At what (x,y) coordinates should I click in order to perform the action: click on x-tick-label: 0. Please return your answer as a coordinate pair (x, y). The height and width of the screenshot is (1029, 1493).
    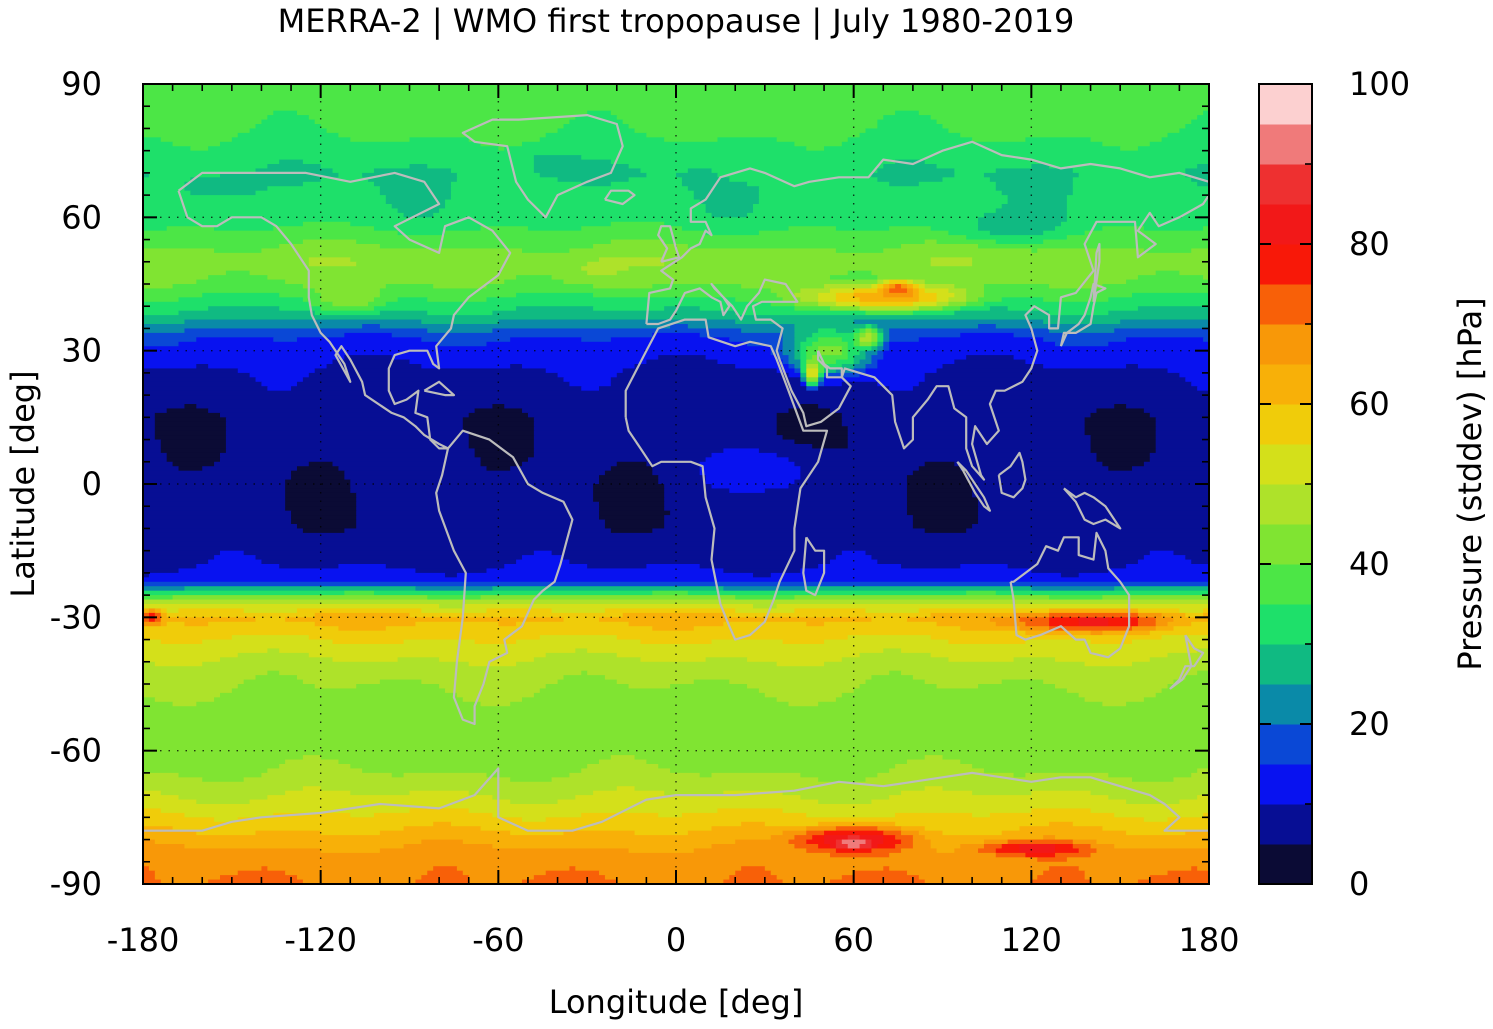
    Looking at the image, I should click on (676, 940).